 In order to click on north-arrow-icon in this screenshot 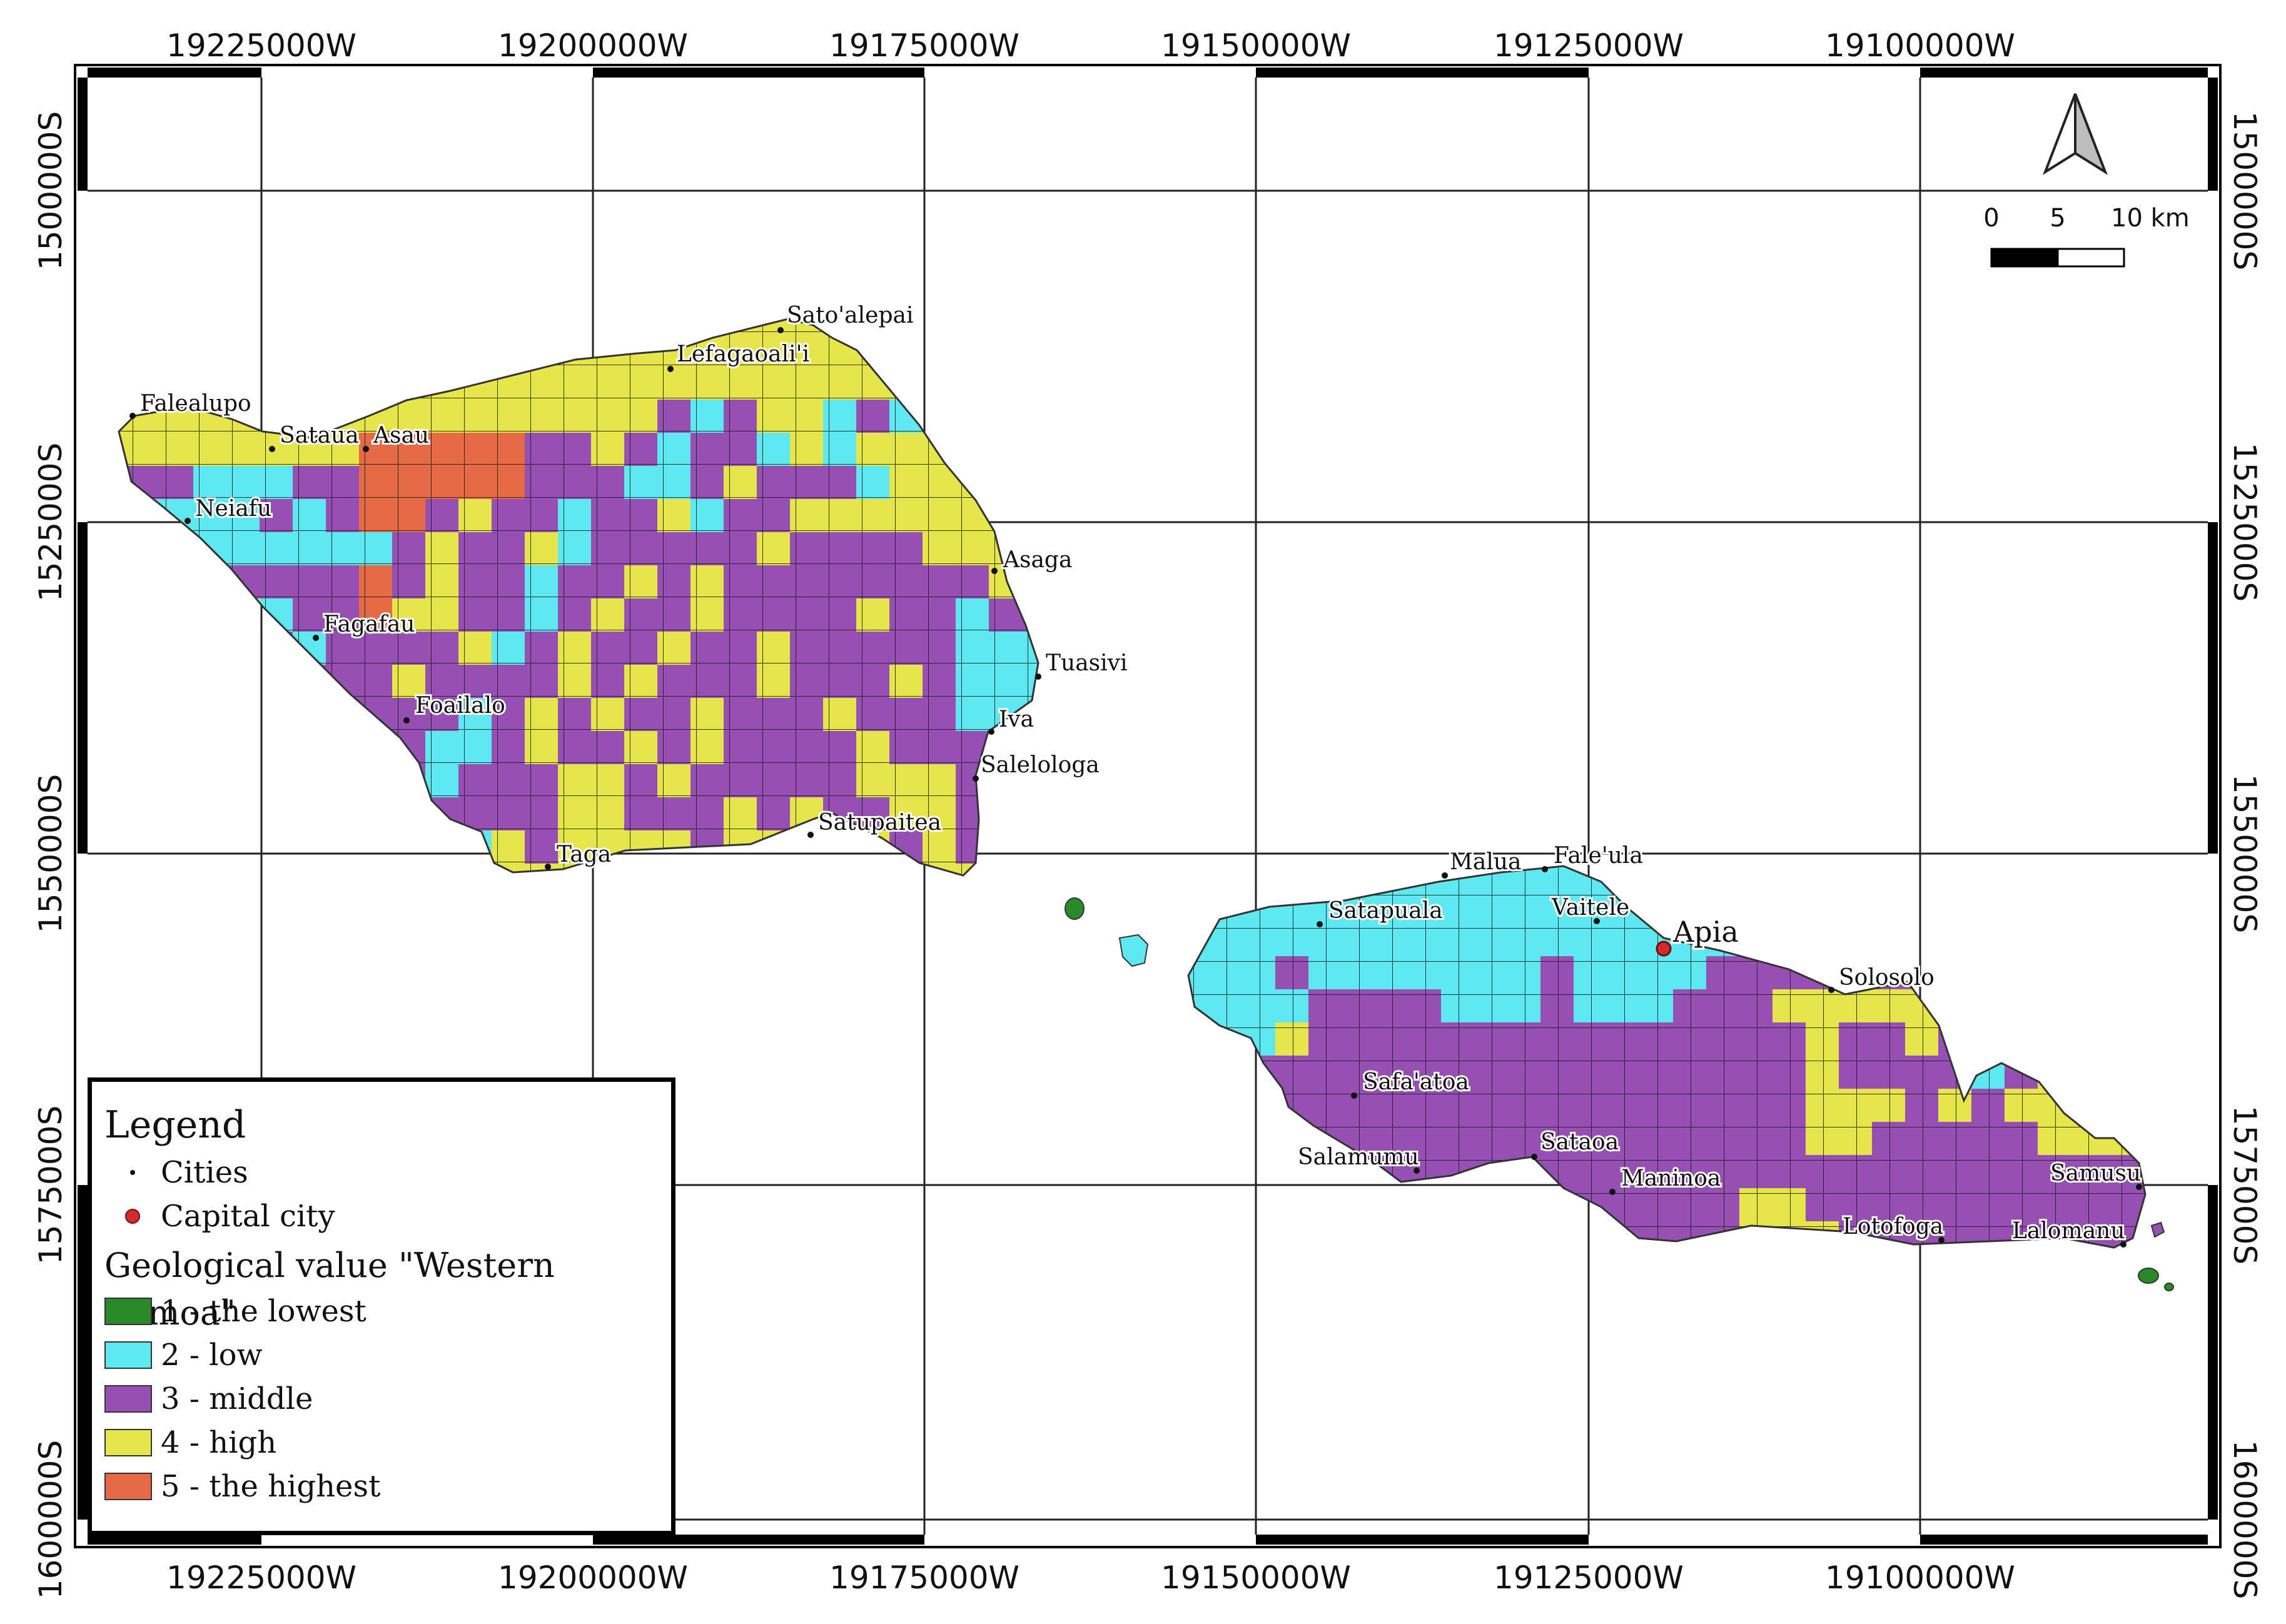, I will do `click(2075, 134)`.